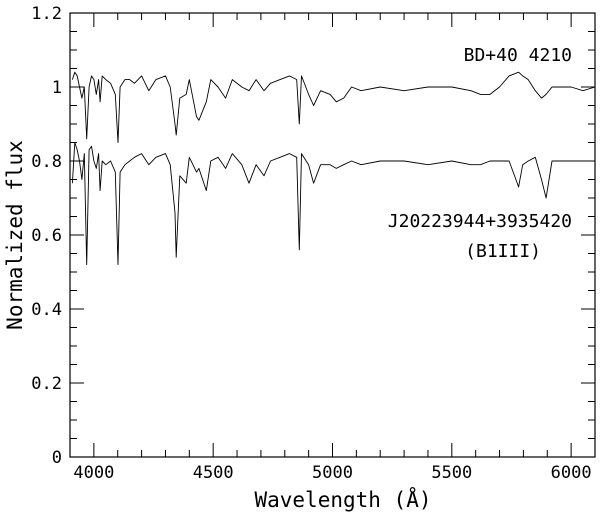 Image resolution: width=600 pixels, height=518 pixels. What do you see at coordinates (46, 384) in the screenshot?
I see `y-tick-label: 0.2` at bounding box center [46, 384].